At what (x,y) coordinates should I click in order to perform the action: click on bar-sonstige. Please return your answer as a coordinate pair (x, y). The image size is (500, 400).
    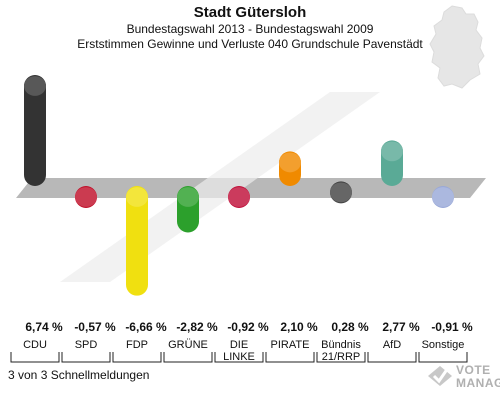
    Looking at the image, I should click on (443, 197).